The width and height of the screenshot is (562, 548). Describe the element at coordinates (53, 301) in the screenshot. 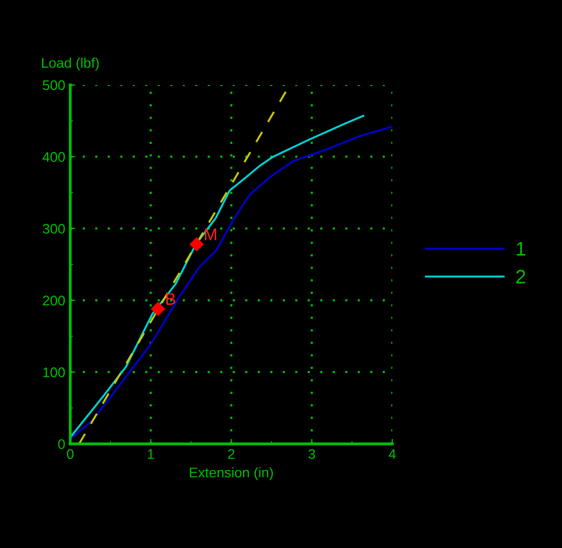

I see `y-tick-label: 200` at that location.